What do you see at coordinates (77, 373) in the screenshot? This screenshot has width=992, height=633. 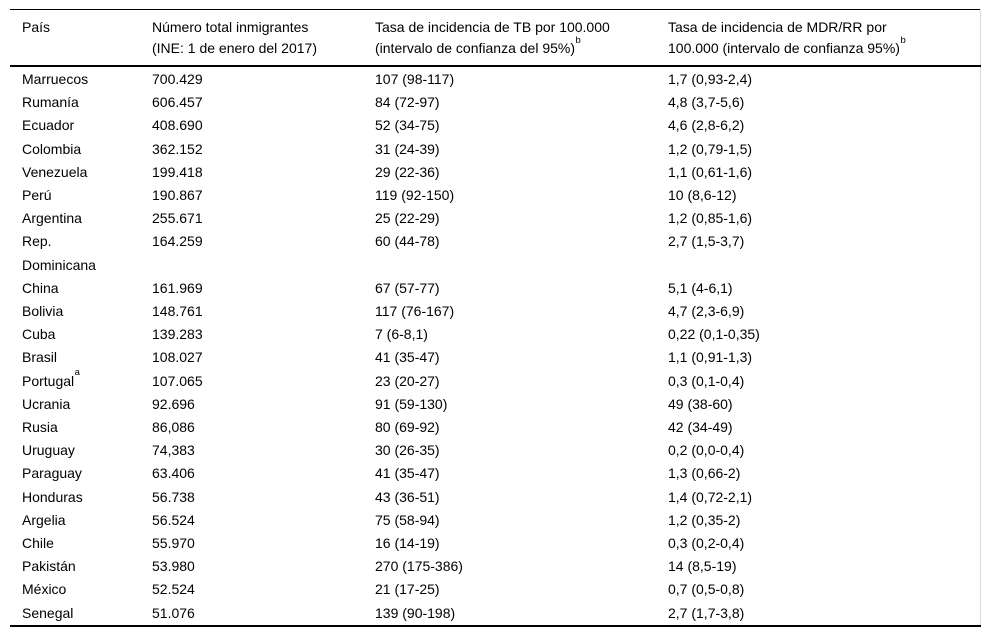 I see `footnote-marker: a` at bounding box center [77, 373].